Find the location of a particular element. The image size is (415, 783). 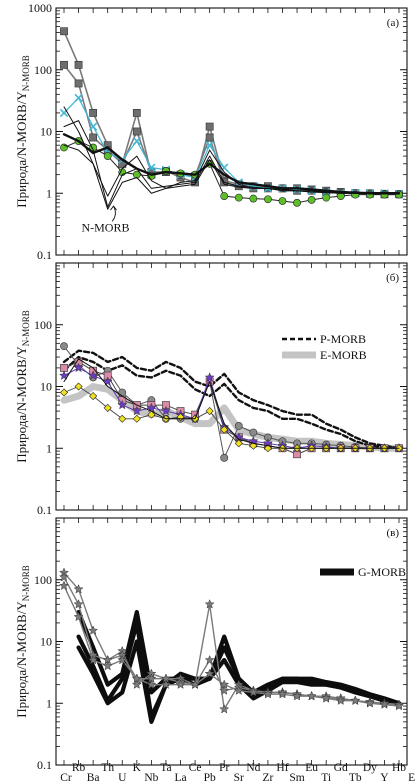

x-label-ce: Ce is located at coordinates (195, 768).